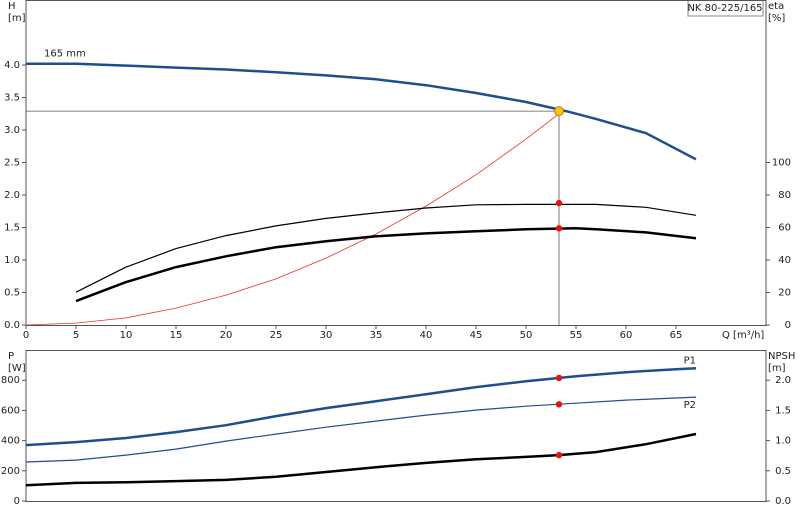 This screenshot has width=800, height=520. I want to click on y2-tick-label: 20, so click(784, 293).